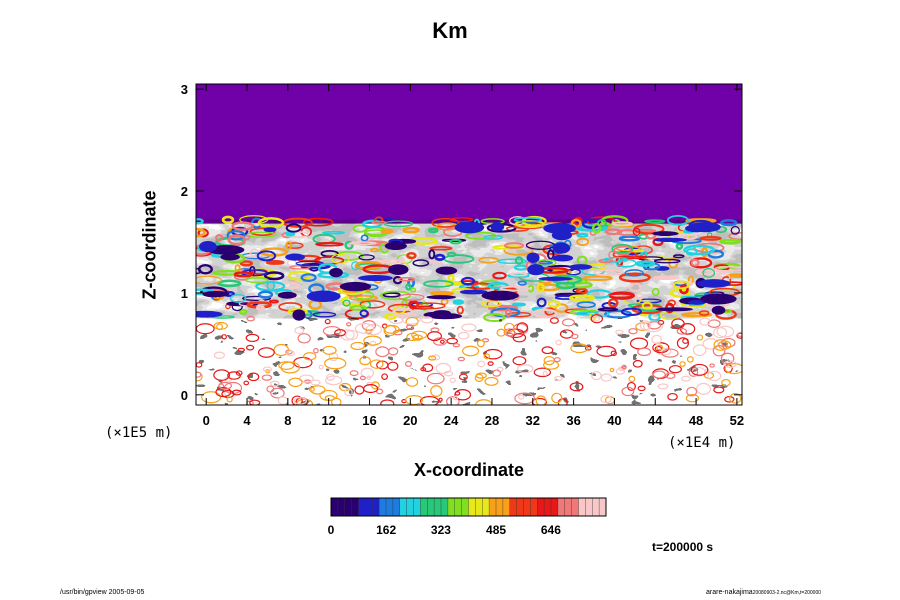  What do you see at coordinates (533, 420) in the screenshot?
I see `x-tick-label: 32` at bounding box center [533, 420].